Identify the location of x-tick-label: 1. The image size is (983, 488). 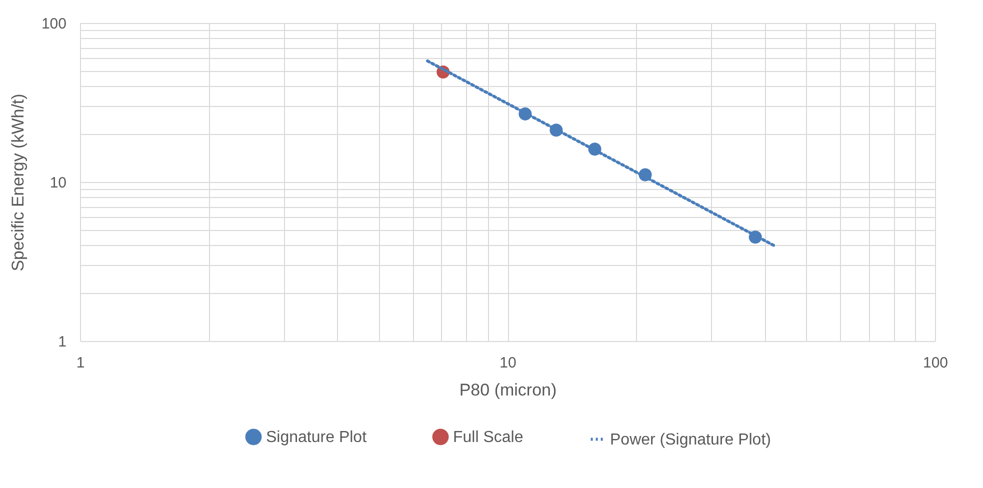
(80, 363).